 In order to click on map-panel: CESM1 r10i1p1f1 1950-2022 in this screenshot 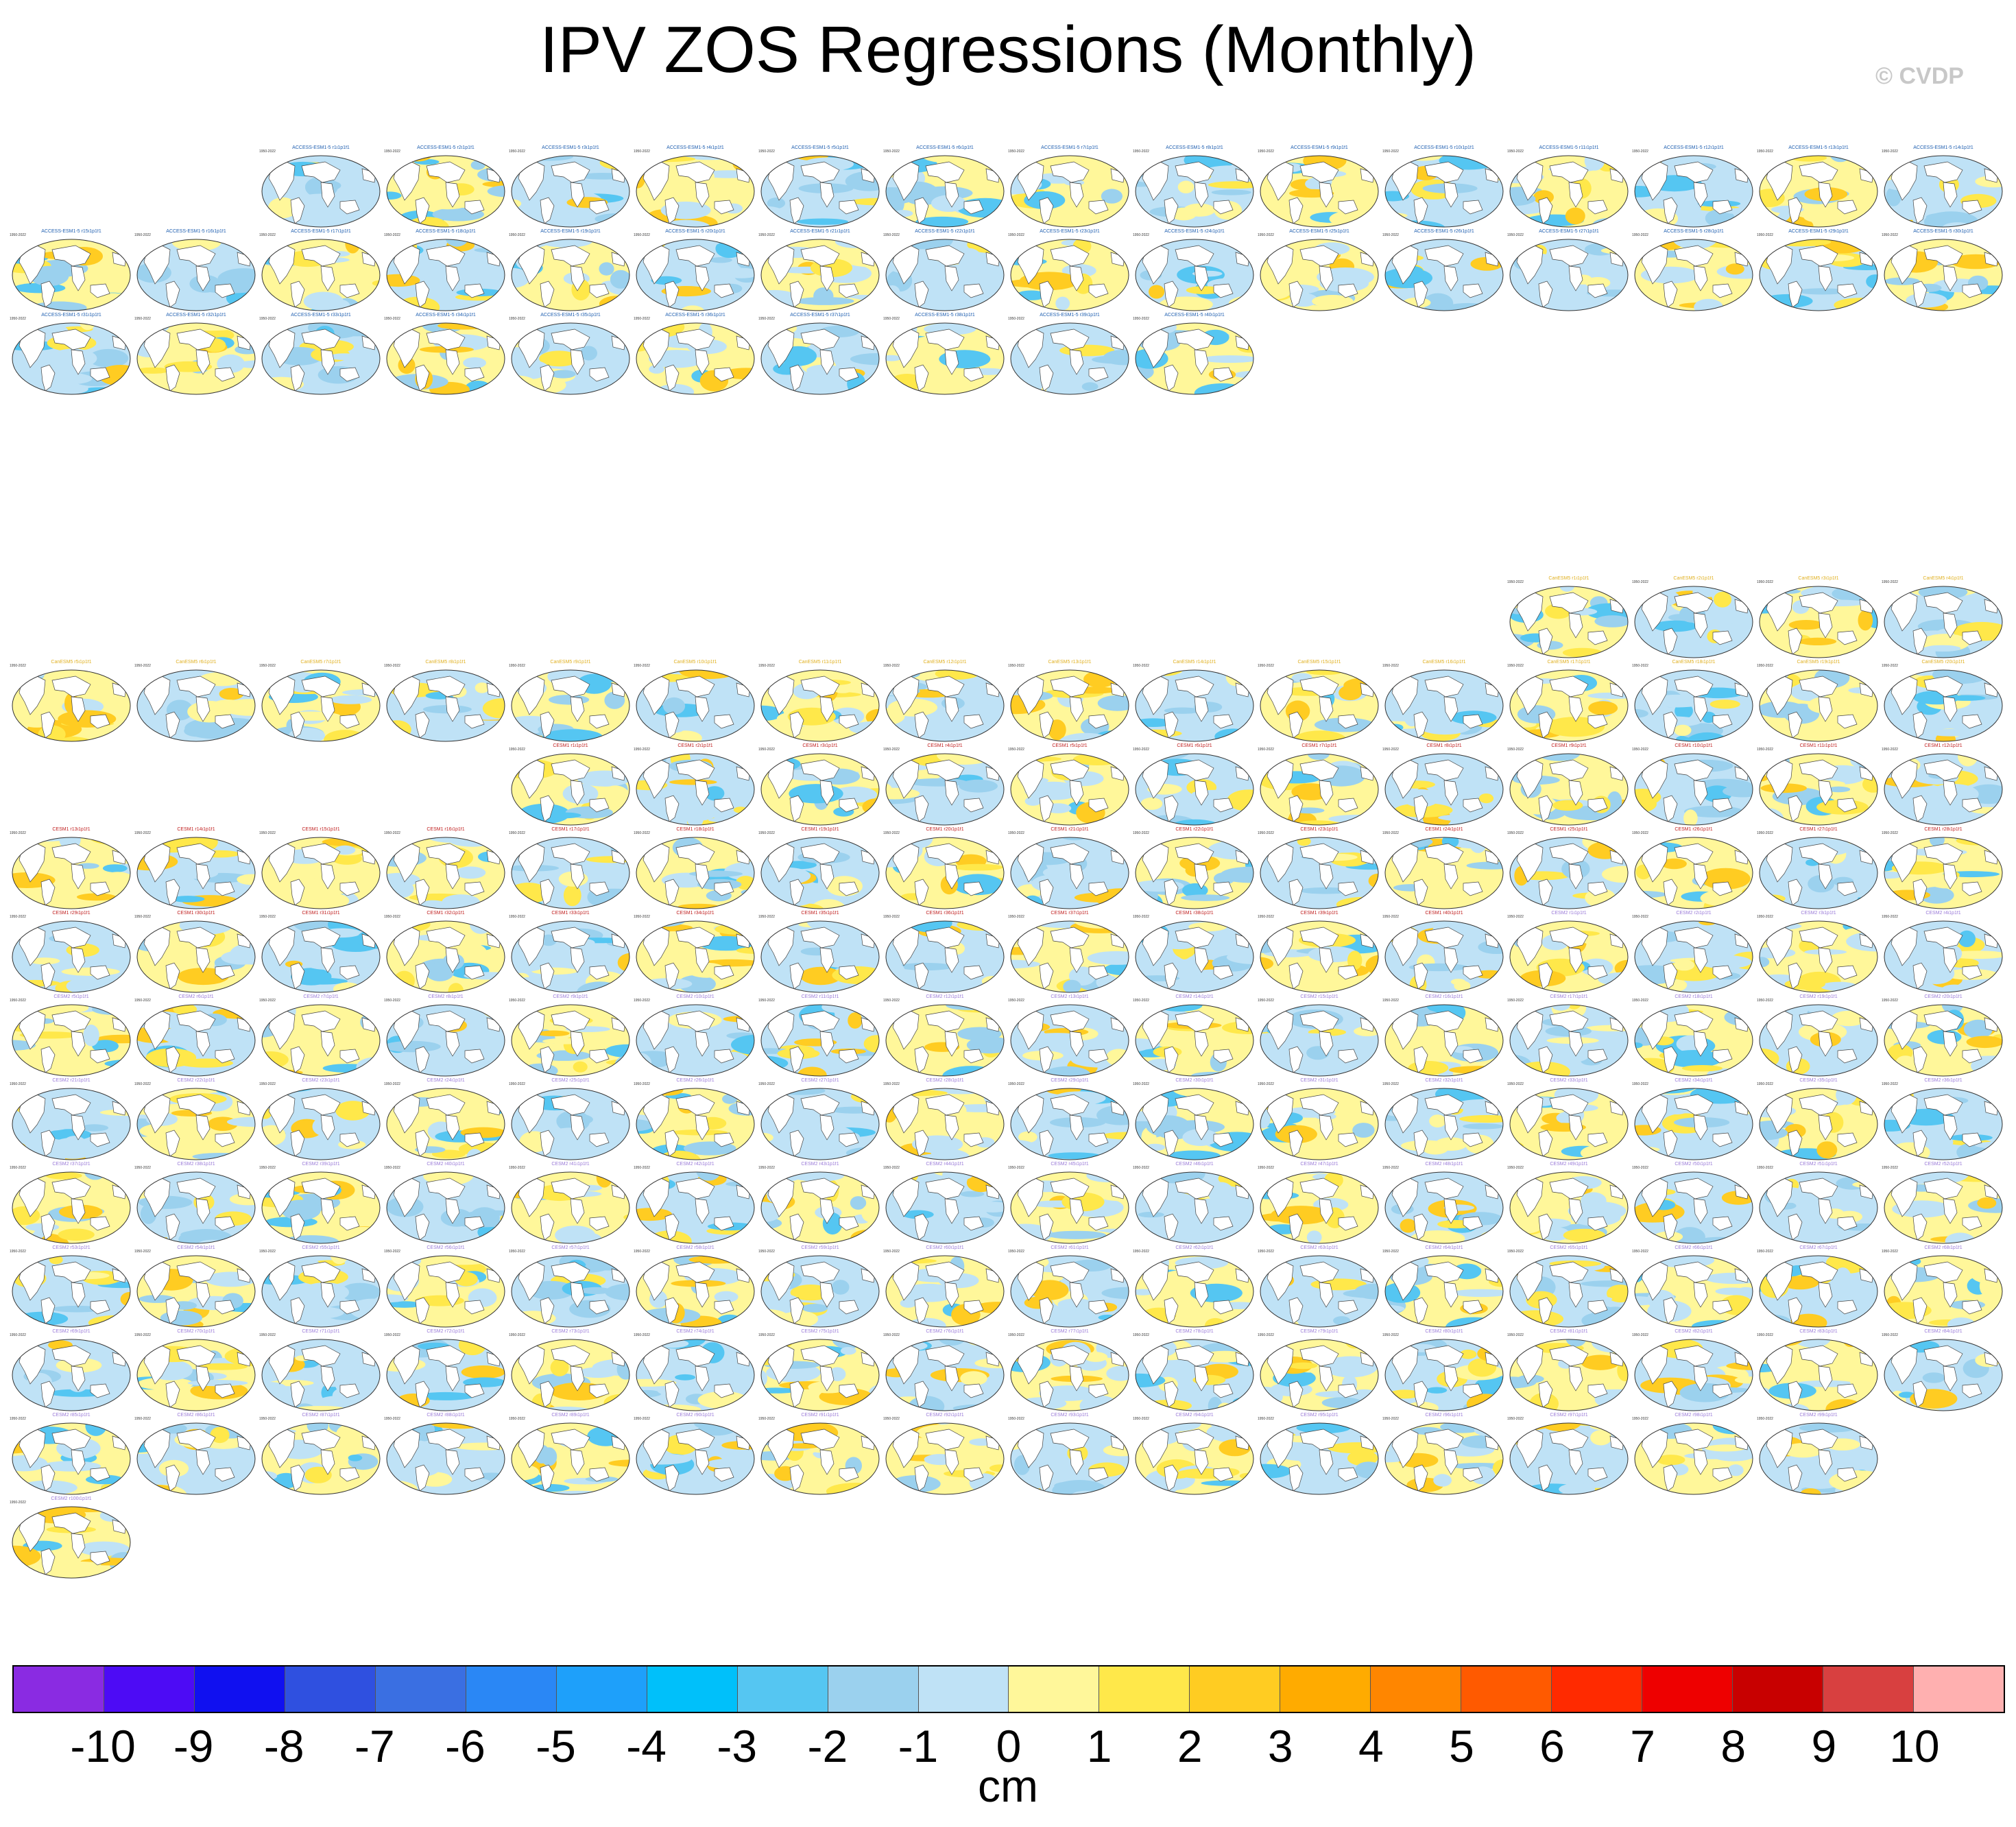, I will do `click(1693, 785)`.